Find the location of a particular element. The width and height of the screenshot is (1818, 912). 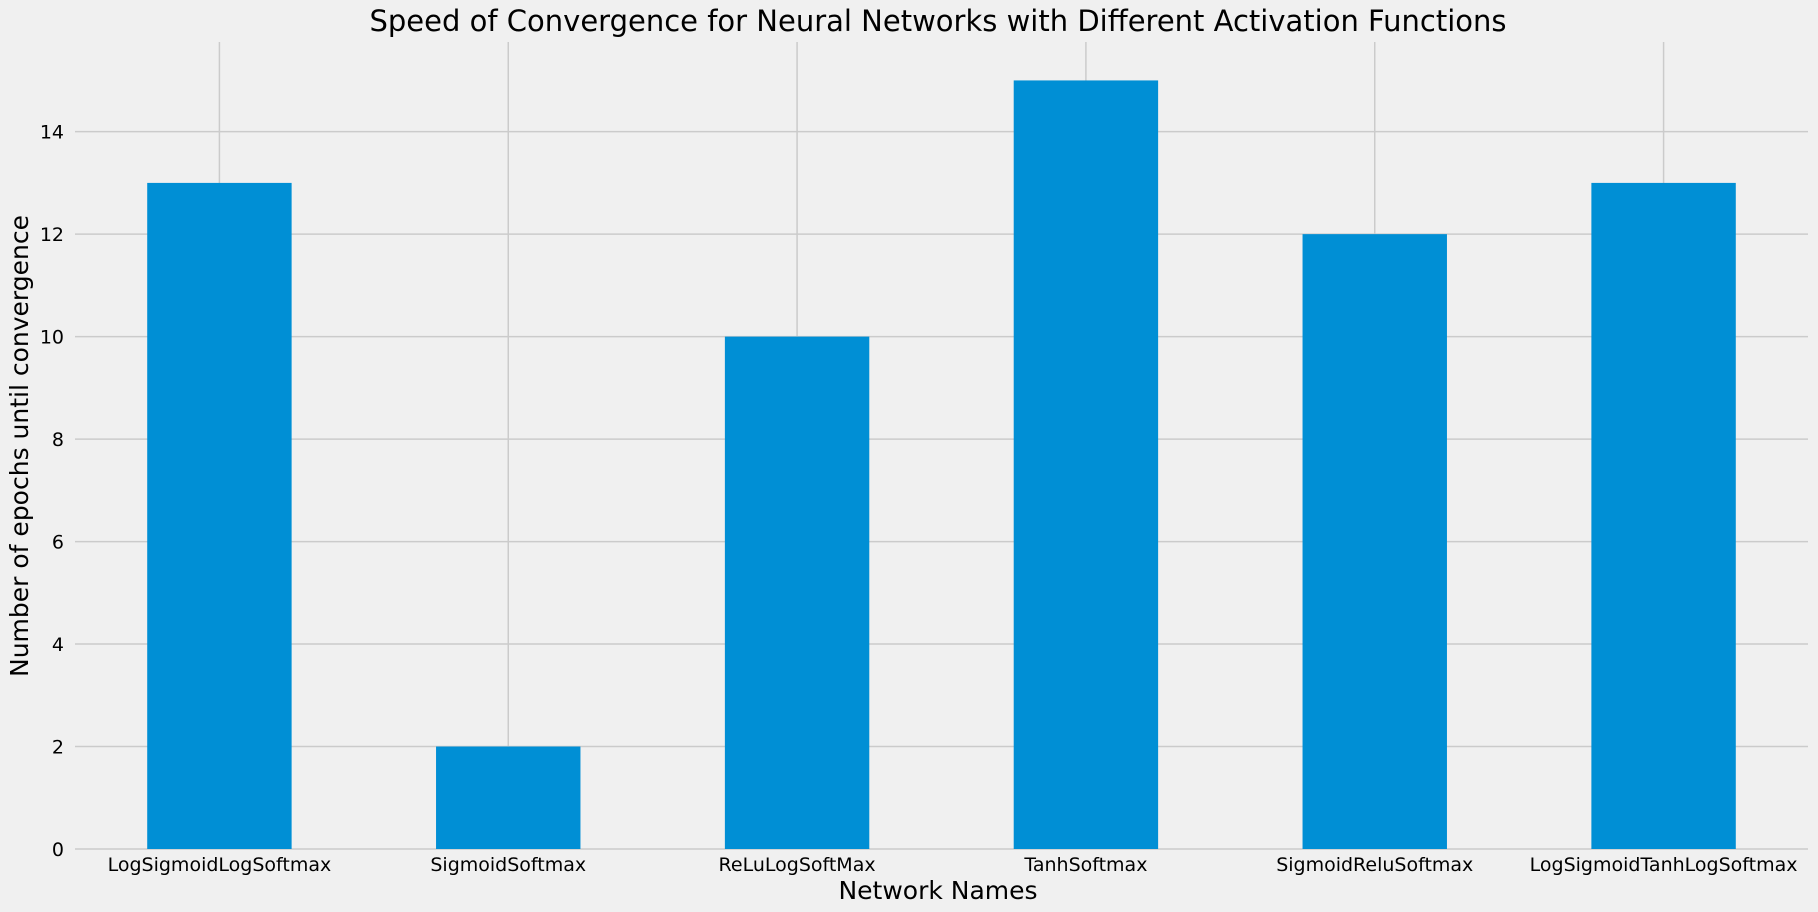

bar-LogSigmoidLogSoftmax is located at coordinates (219, 515).